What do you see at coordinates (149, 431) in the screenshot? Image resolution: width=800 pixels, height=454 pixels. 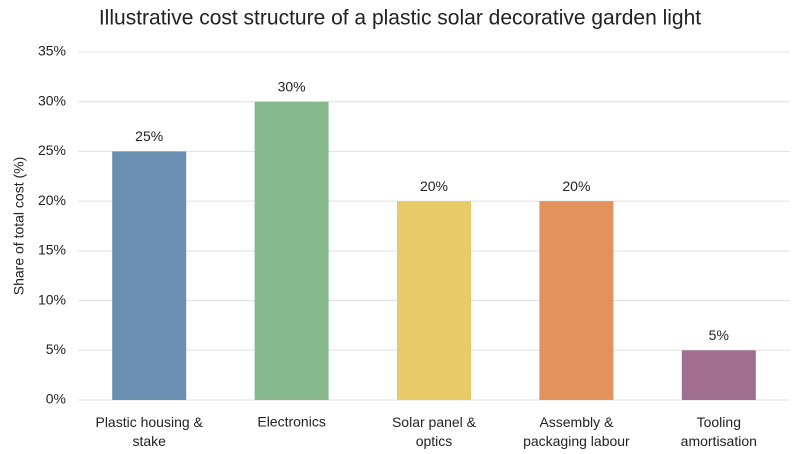 I see `x-tick-label: Plastic housing & stake` at bounding box center [149, 431].